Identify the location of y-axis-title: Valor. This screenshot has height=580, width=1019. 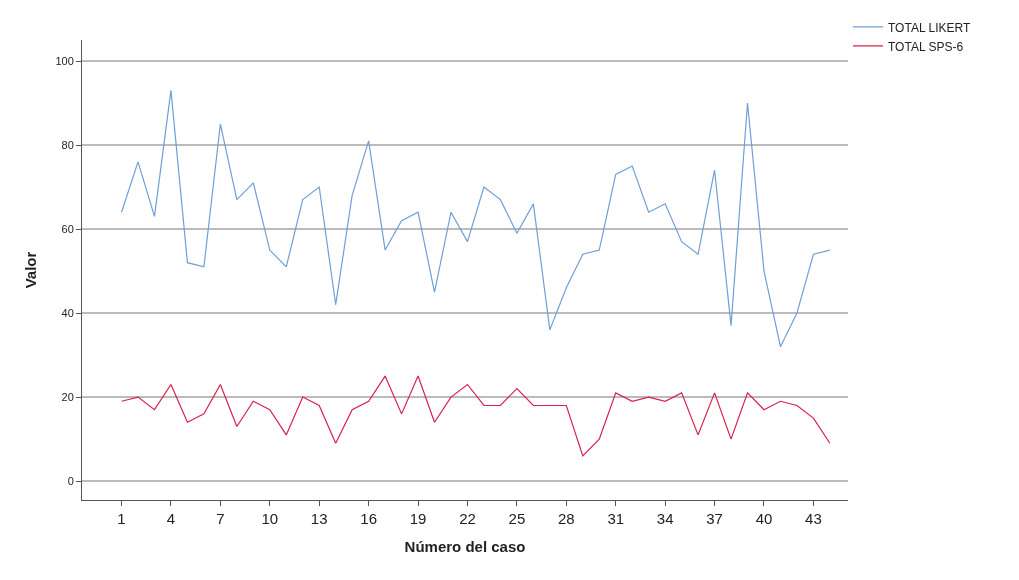
(30, 270).